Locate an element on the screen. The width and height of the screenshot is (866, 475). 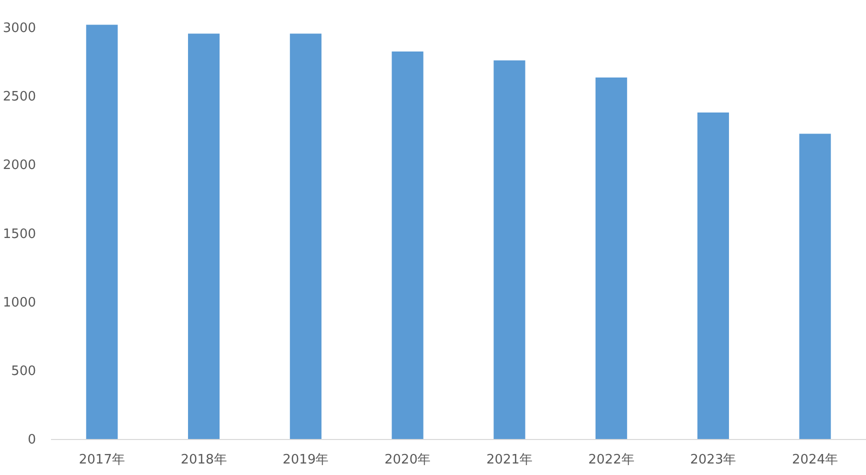
y-tick-label: 2000 is located at coordinates (19, 166).